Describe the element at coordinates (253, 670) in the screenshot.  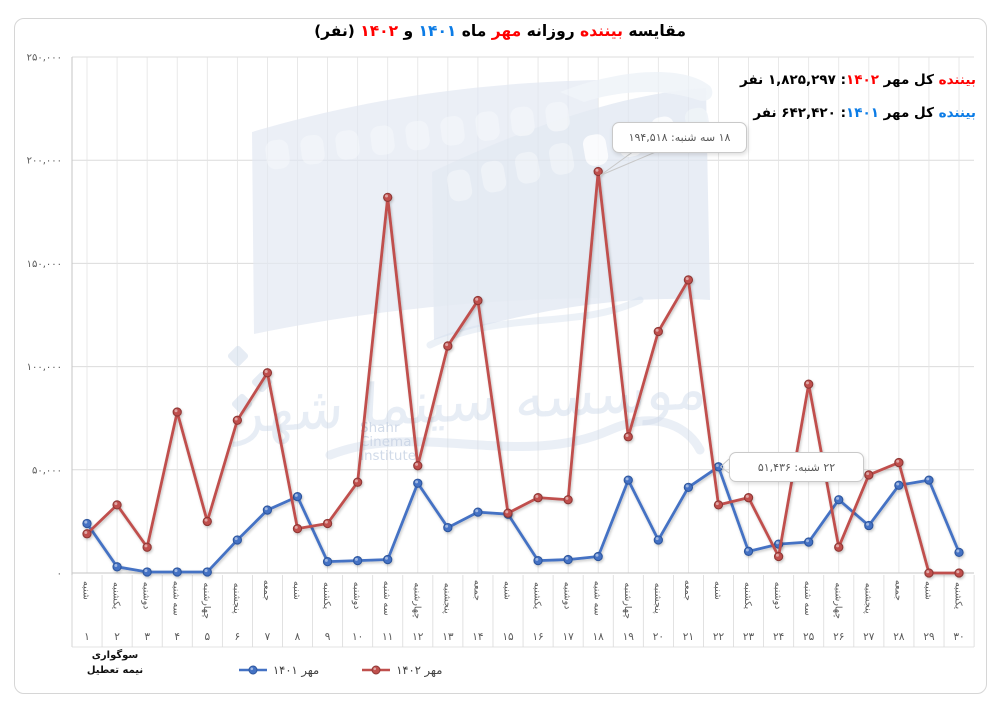
I see `legend-marker-1401-icon` at that location.